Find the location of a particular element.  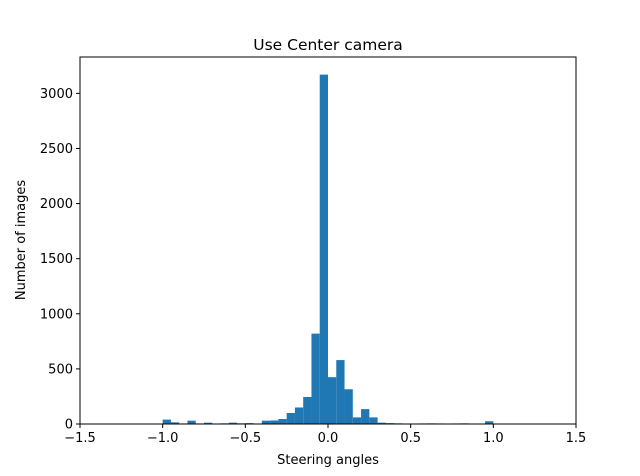

y-tick-label: 1500 is located at coordinates (56, 259).